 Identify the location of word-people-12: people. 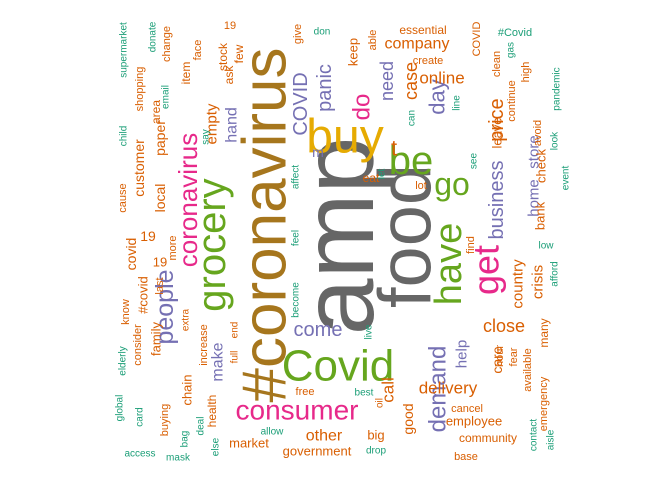
(165, 306).